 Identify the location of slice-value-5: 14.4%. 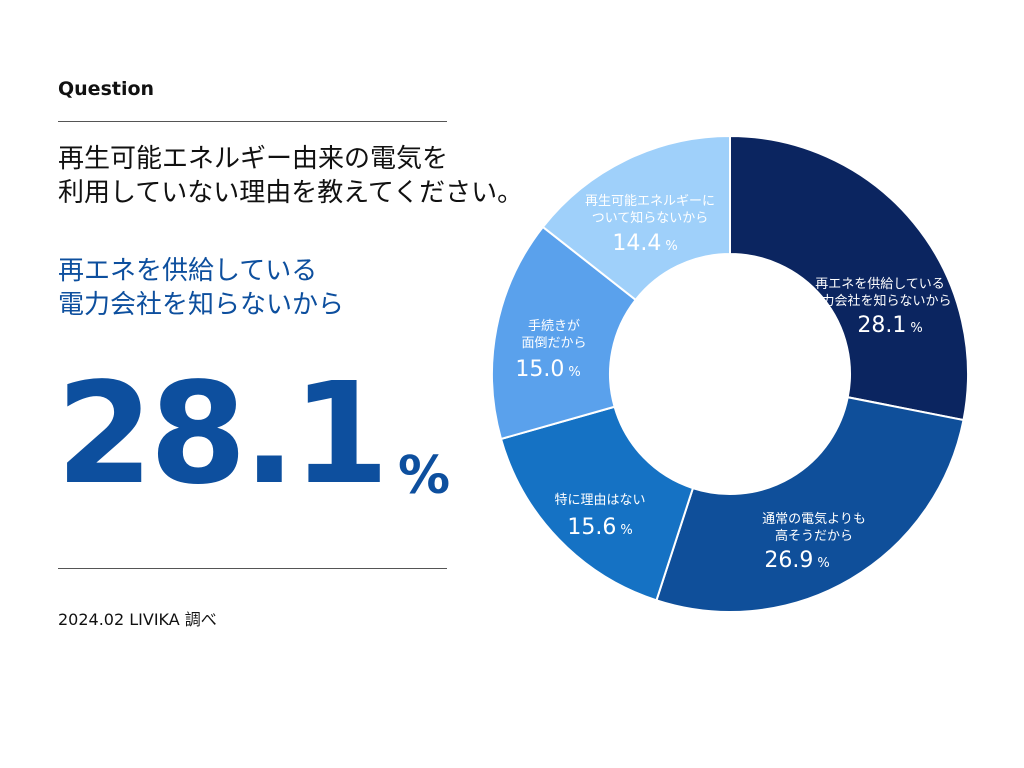
(644, 243).